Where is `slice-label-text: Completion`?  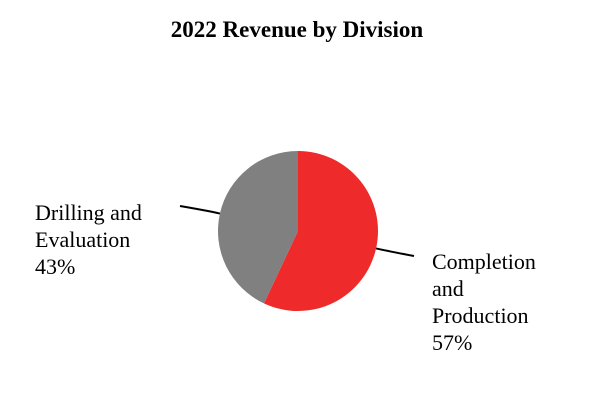
slice-label-text: Completion is located at coordinates (484, 261).